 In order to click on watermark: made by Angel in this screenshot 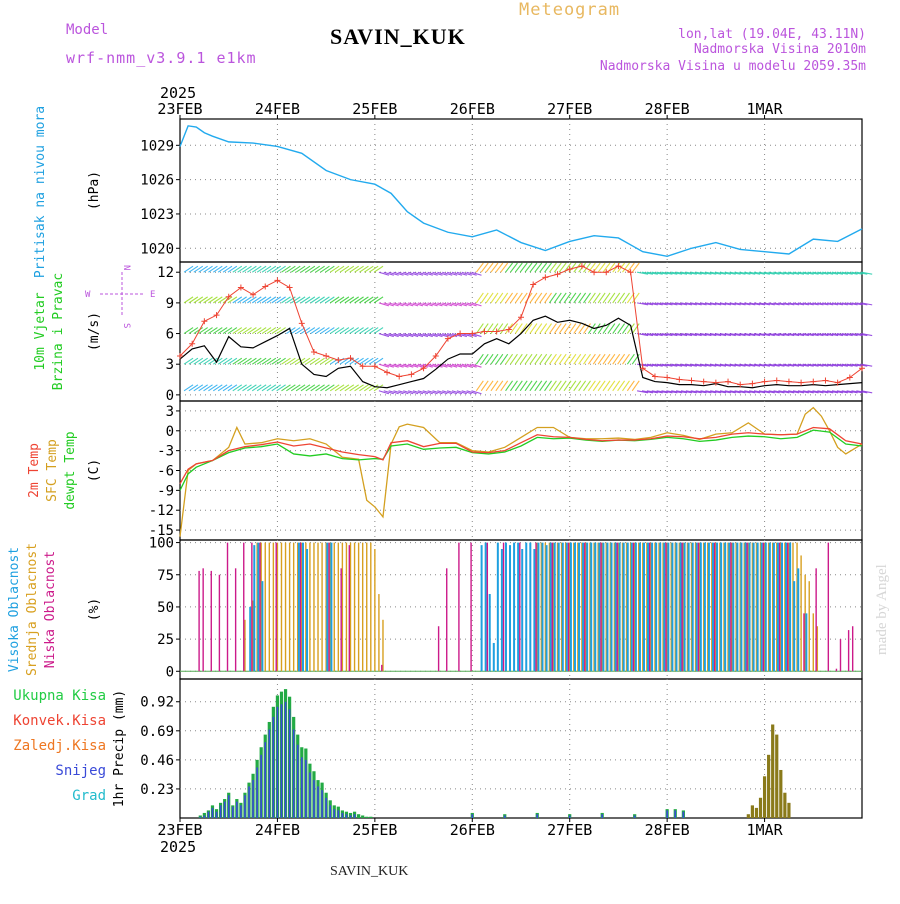, I will do `click(882, 609)`.